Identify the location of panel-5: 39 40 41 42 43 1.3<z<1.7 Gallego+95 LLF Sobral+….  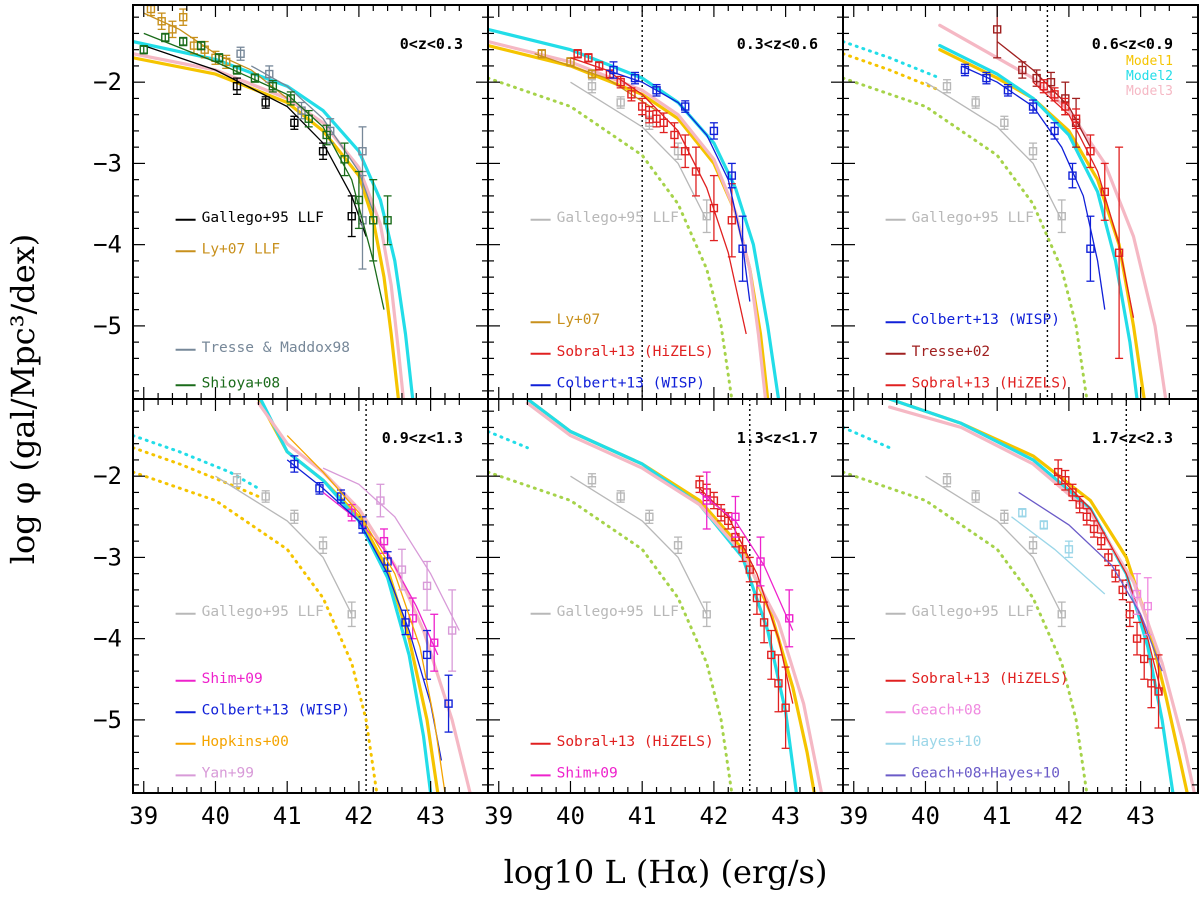
(664, 614).